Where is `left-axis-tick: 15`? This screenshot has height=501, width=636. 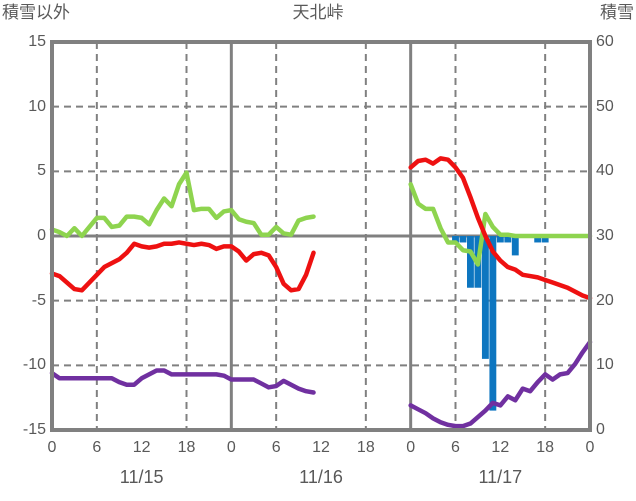
left-axis-tick: 15 is located at coordinates (37, 41).